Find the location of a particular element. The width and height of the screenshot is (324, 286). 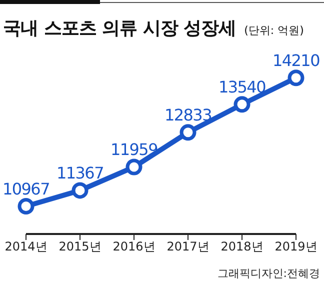

x-tick-label: 2019년 is located at coordinates (296, 247).